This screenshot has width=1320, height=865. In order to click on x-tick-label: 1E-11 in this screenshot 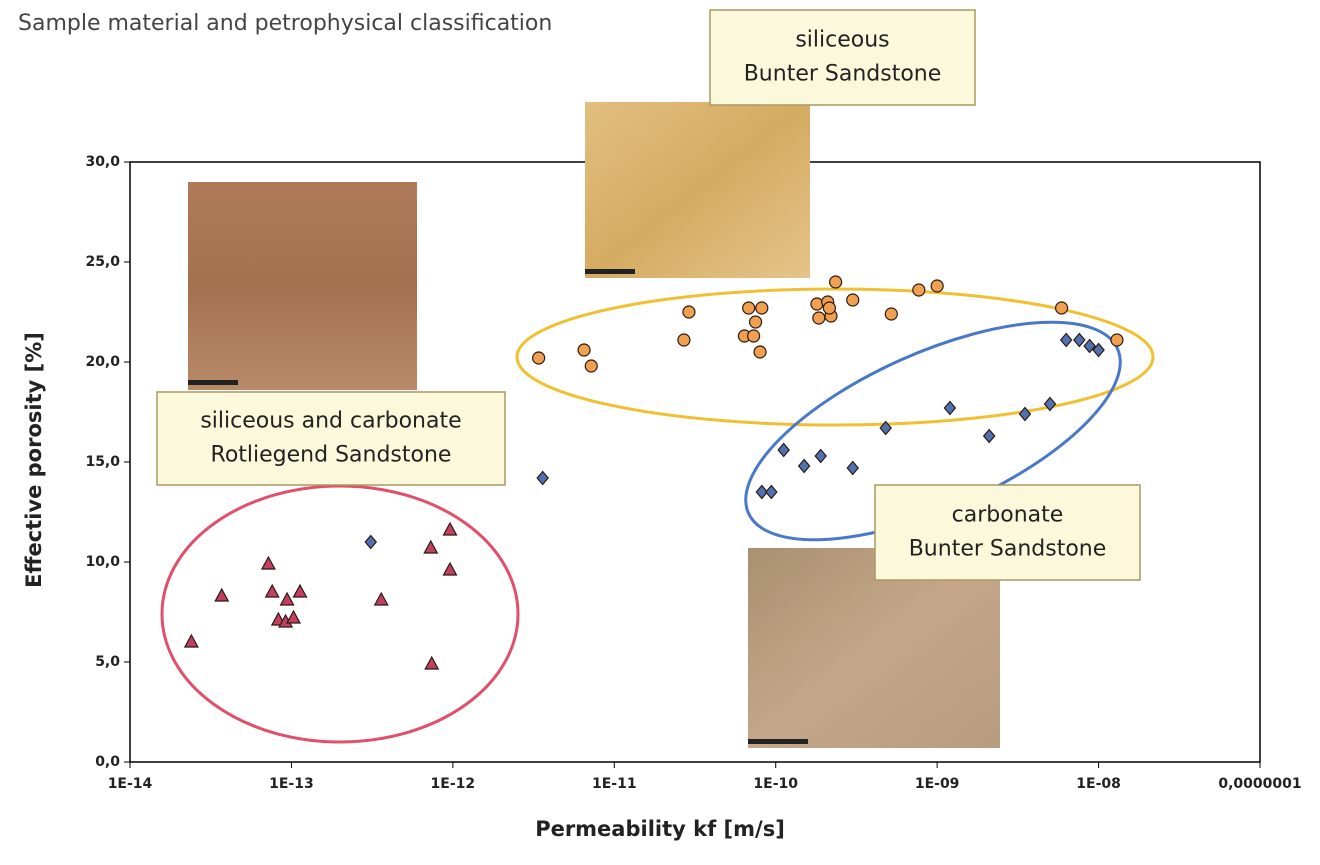, I will do `click(614, 784)`.